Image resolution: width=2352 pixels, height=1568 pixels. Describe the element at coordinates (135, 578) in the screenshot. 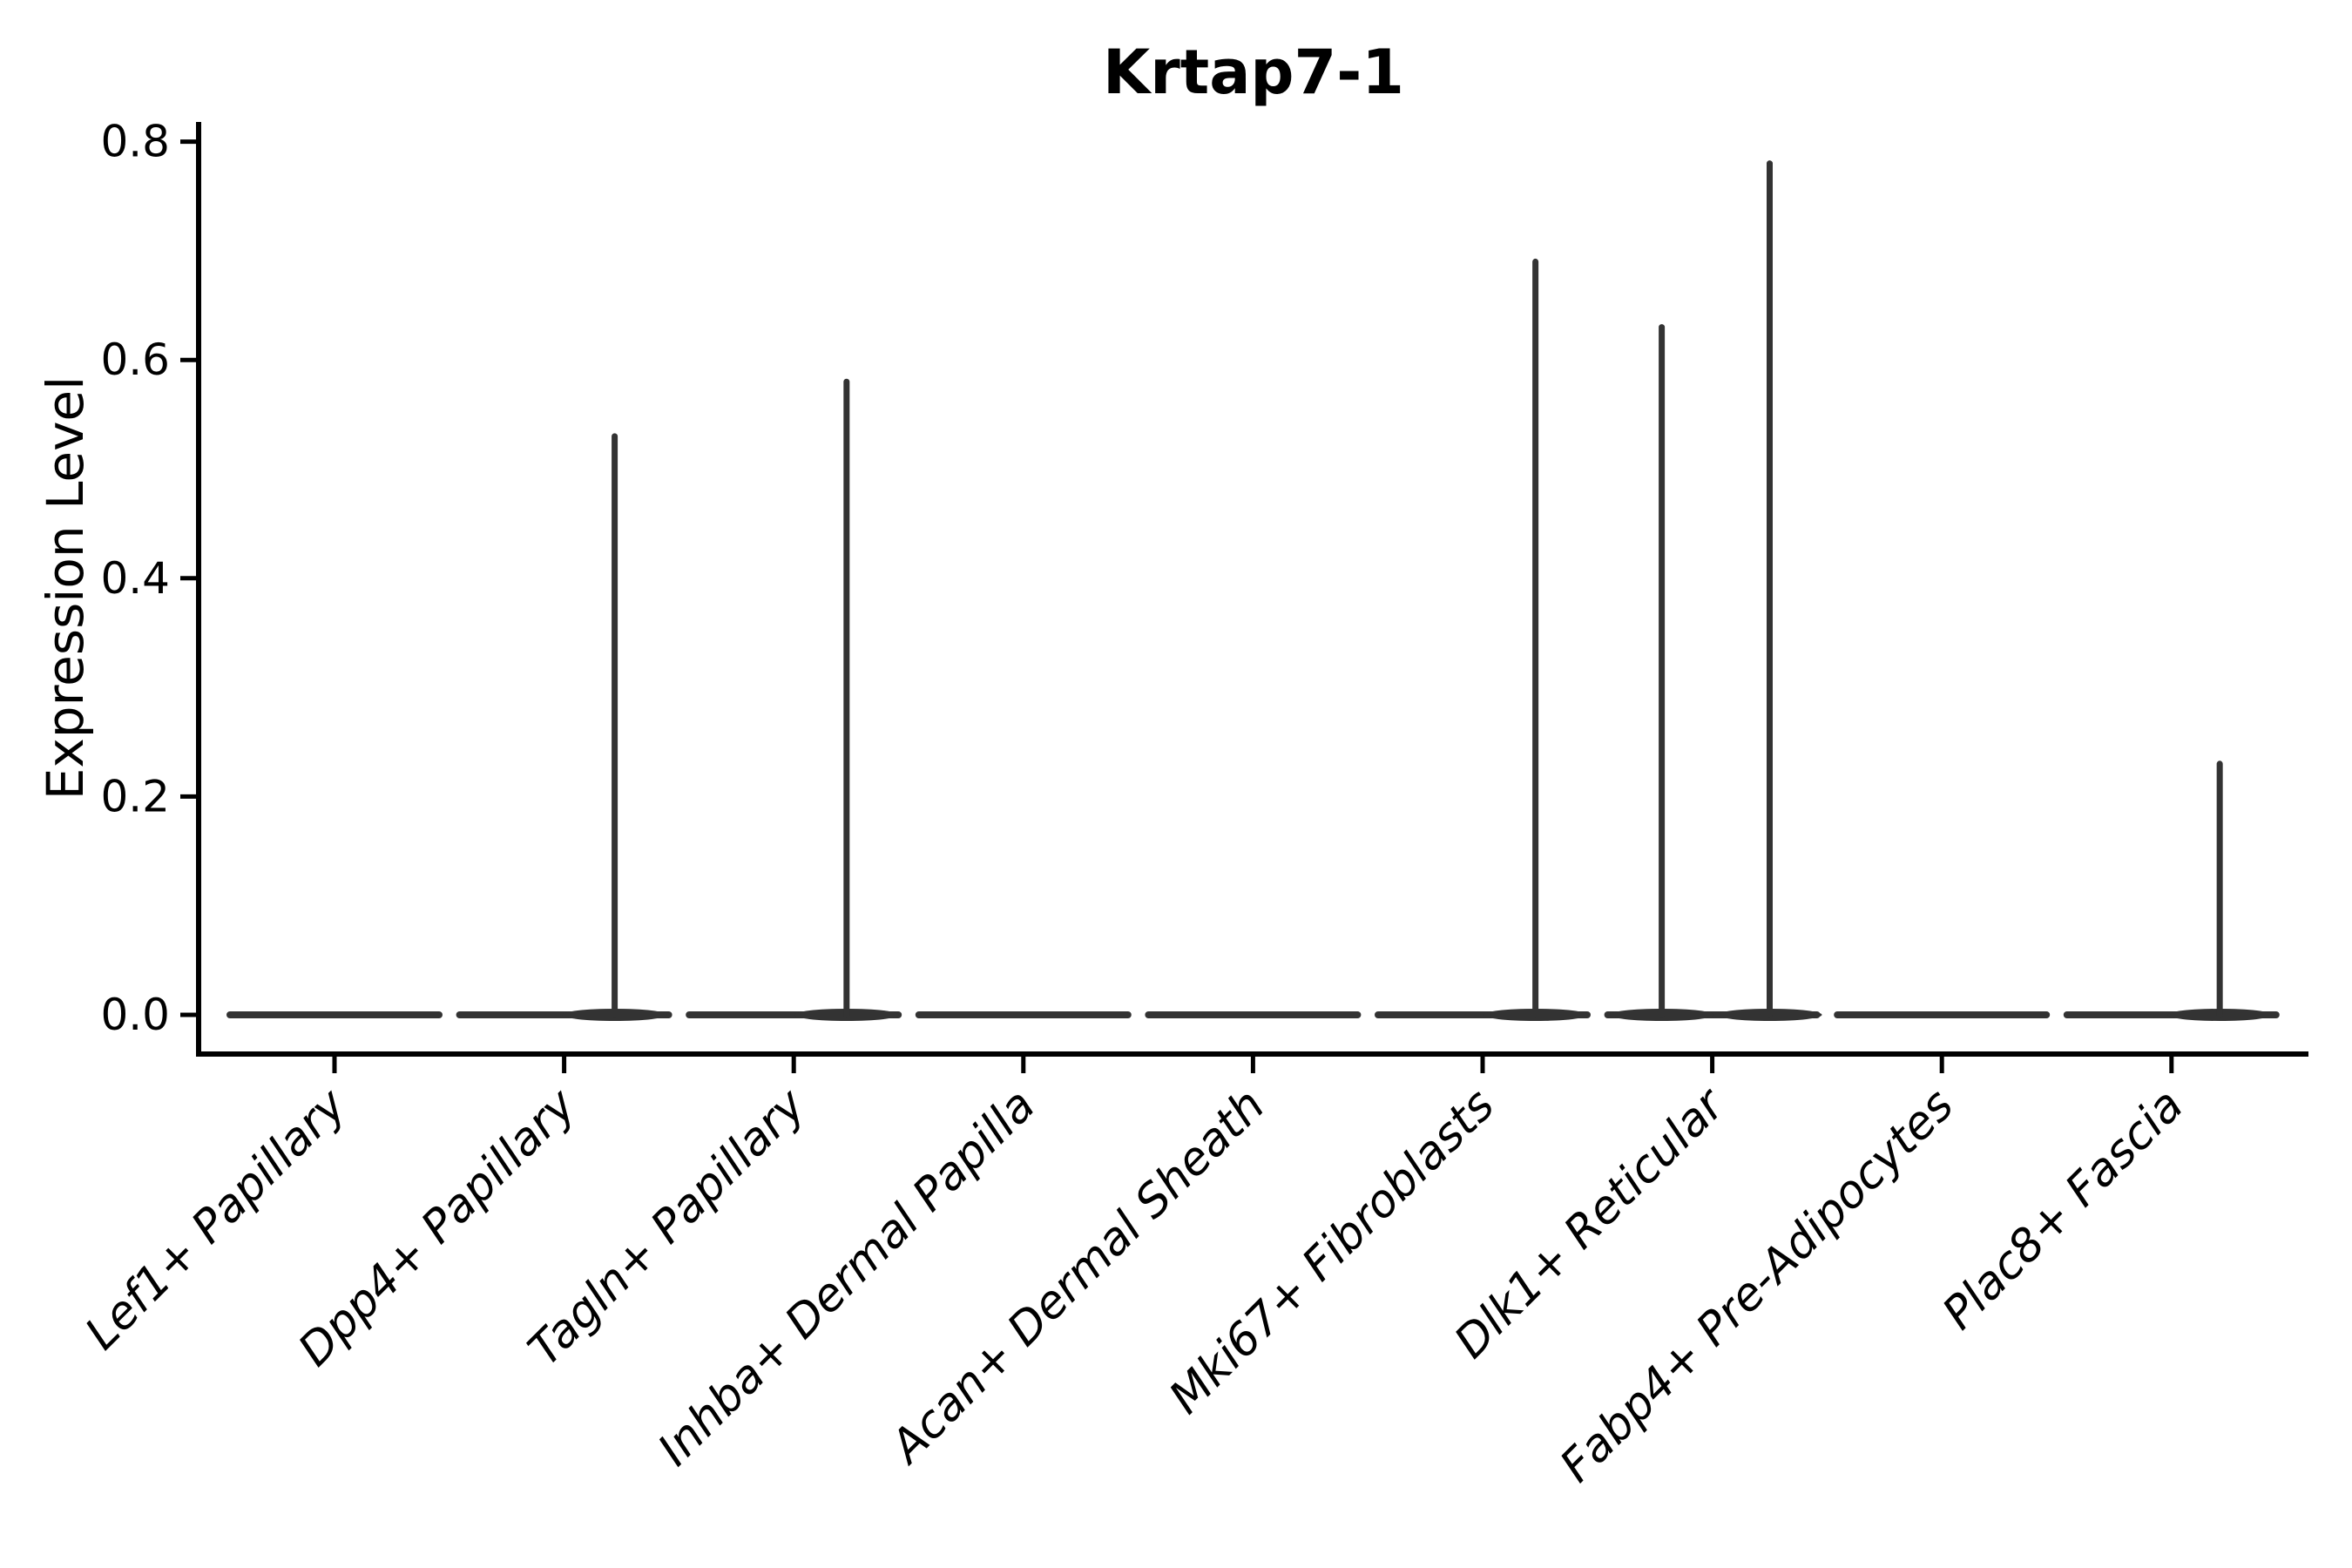

I see `y-axis-tick-label: 0.4` at that location.